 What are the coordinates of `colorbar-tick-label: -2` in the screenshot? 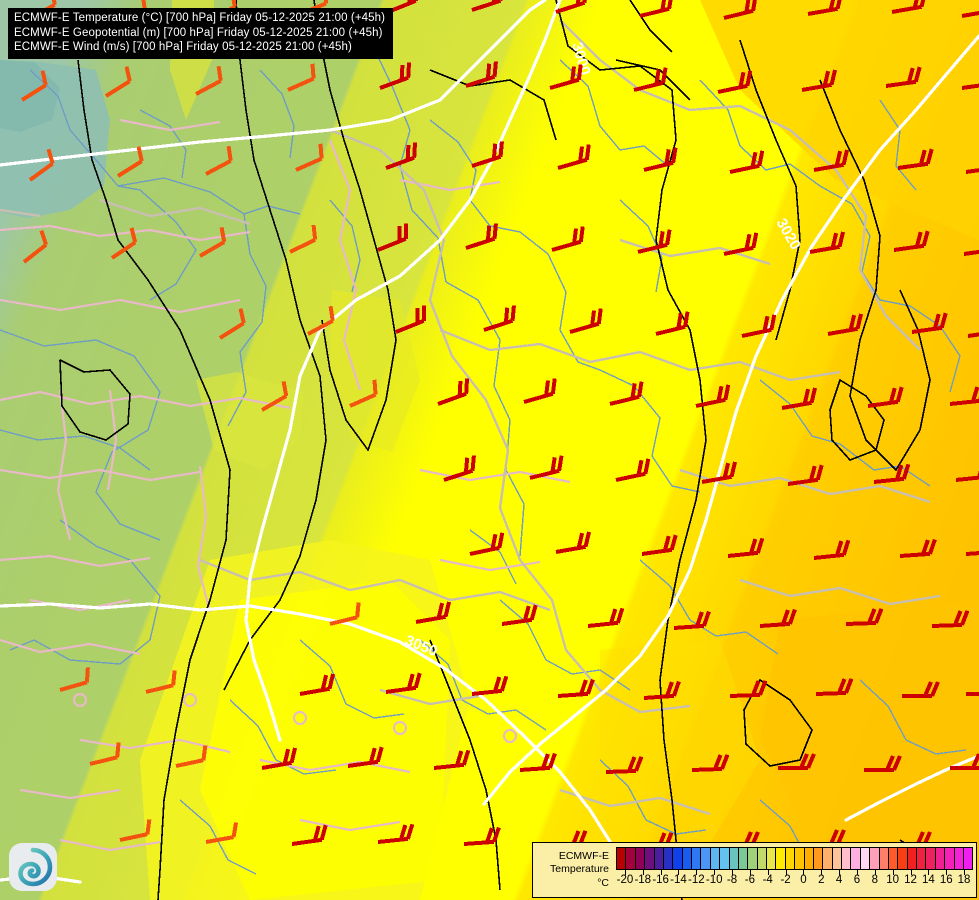 It's located at (785, 880).